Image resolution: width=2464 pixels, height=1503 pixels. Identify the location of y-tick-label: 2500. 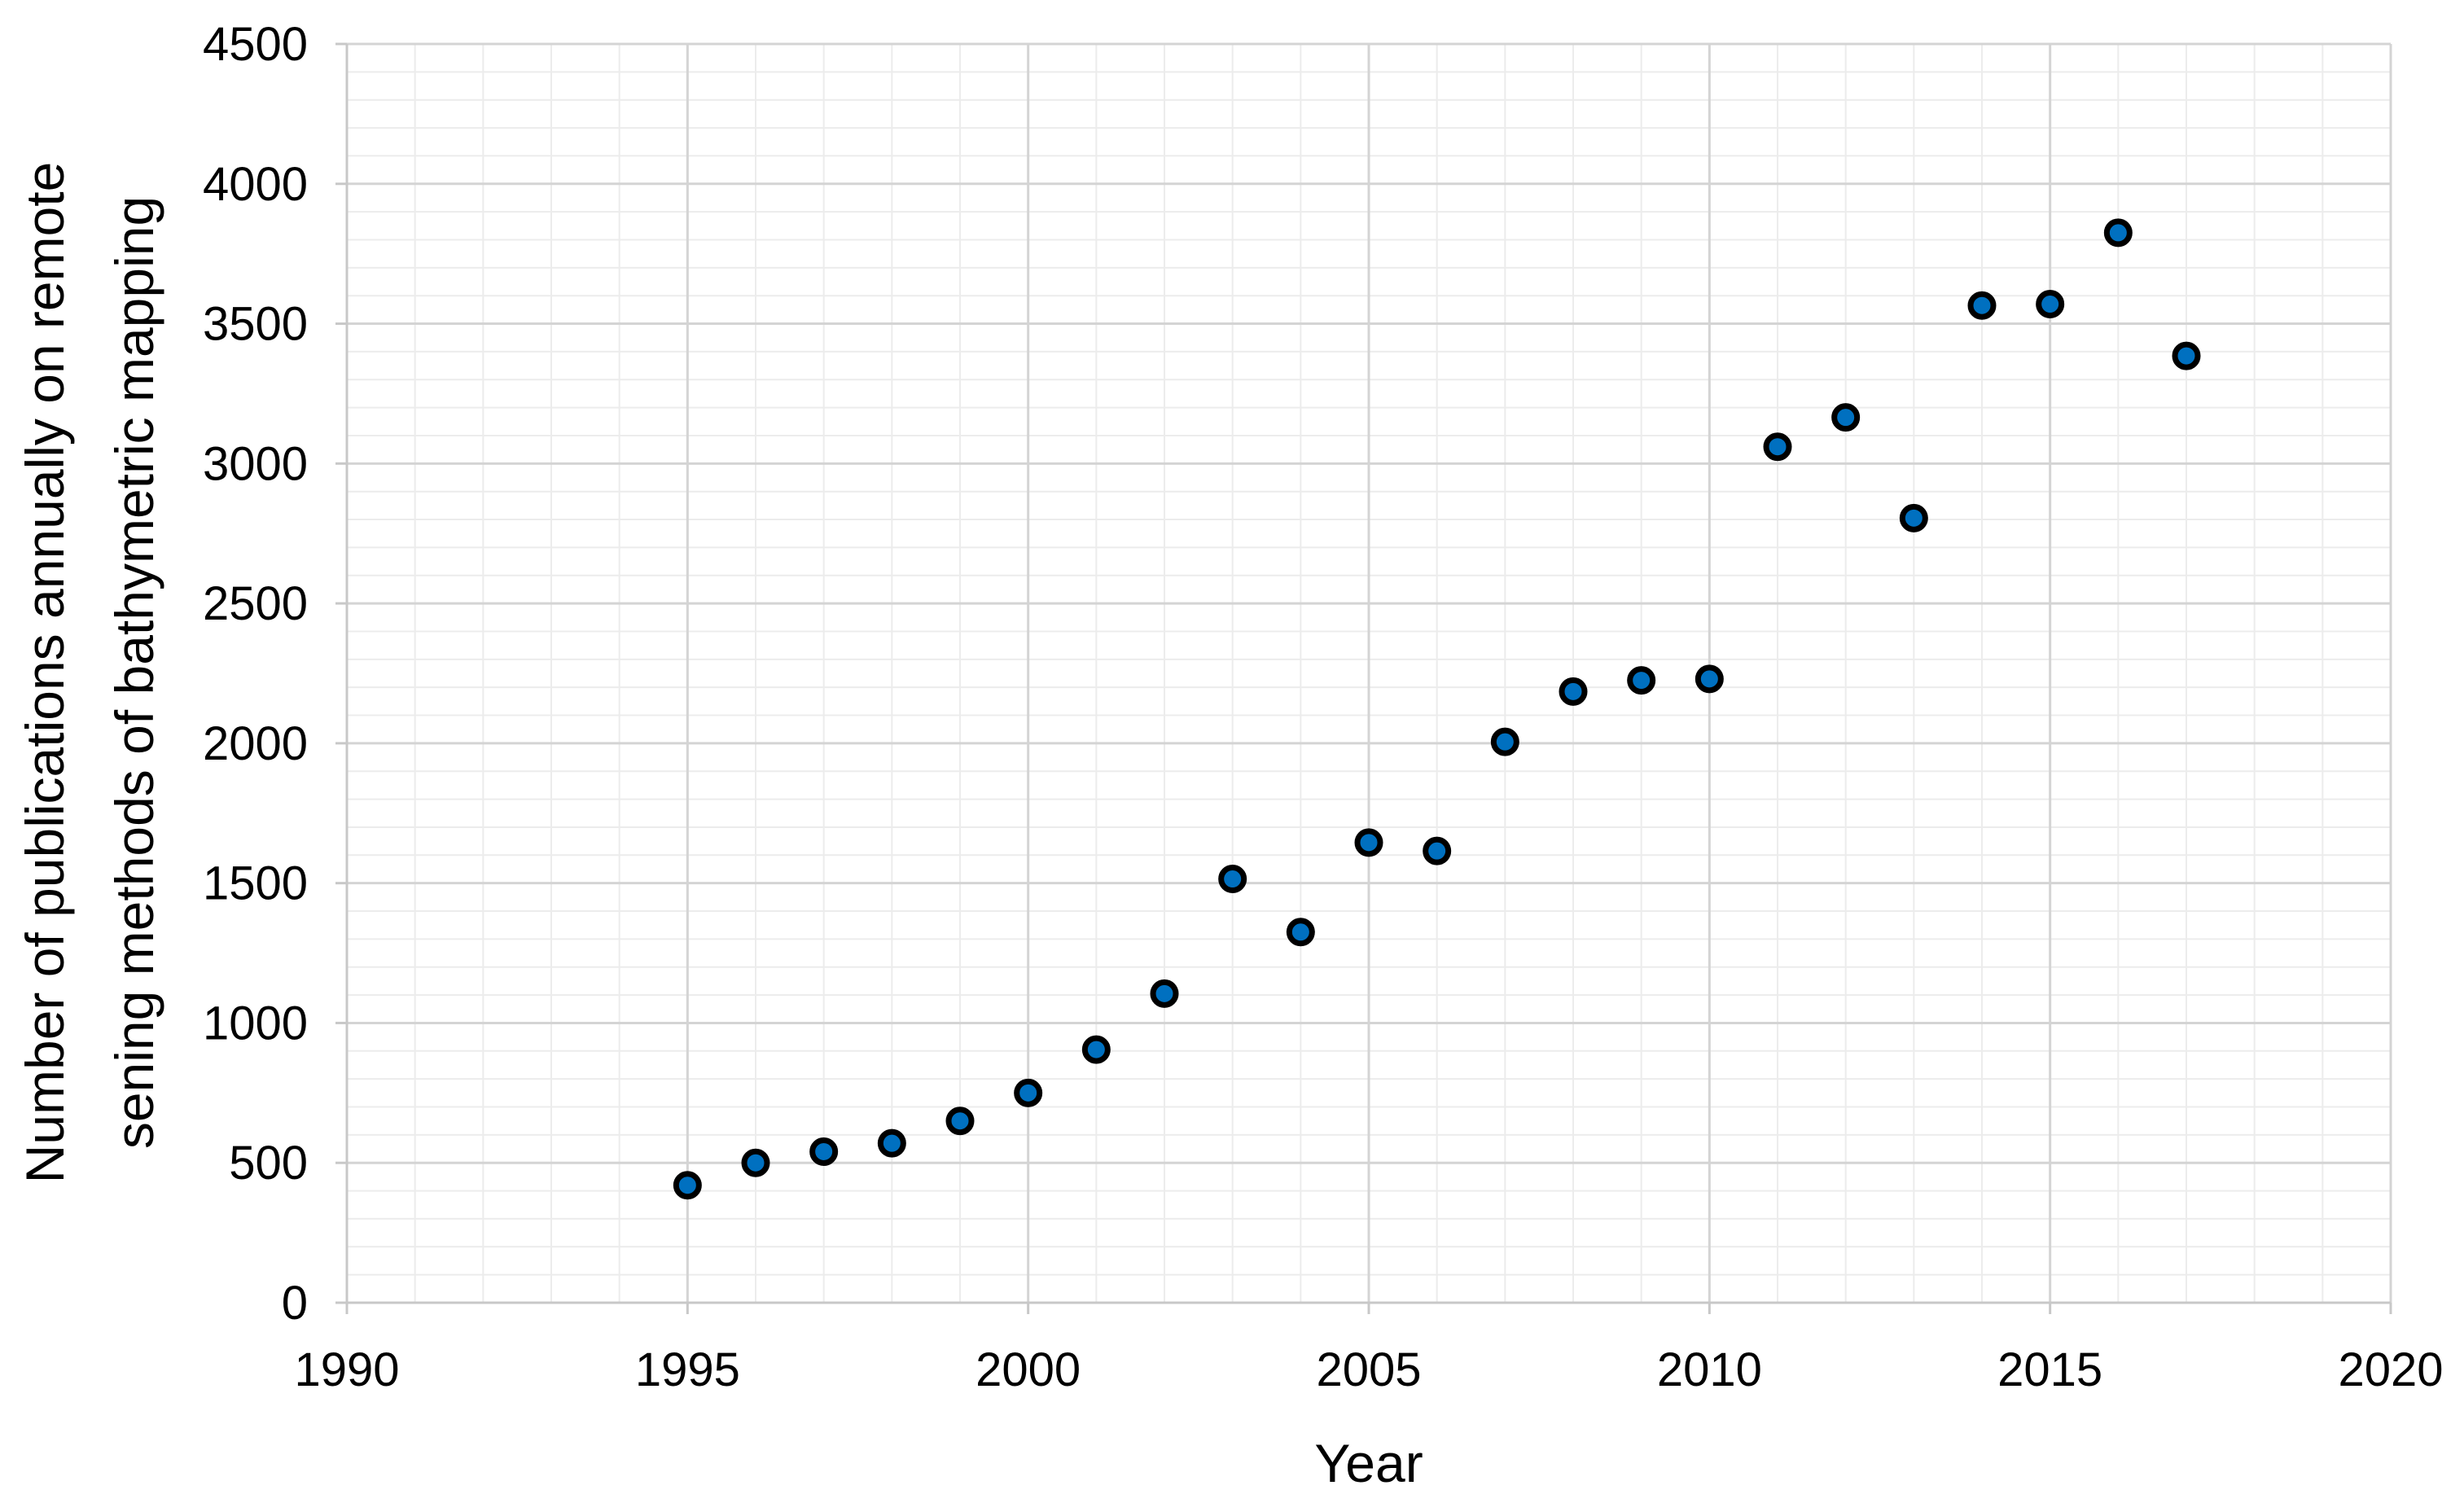
(255, 603).